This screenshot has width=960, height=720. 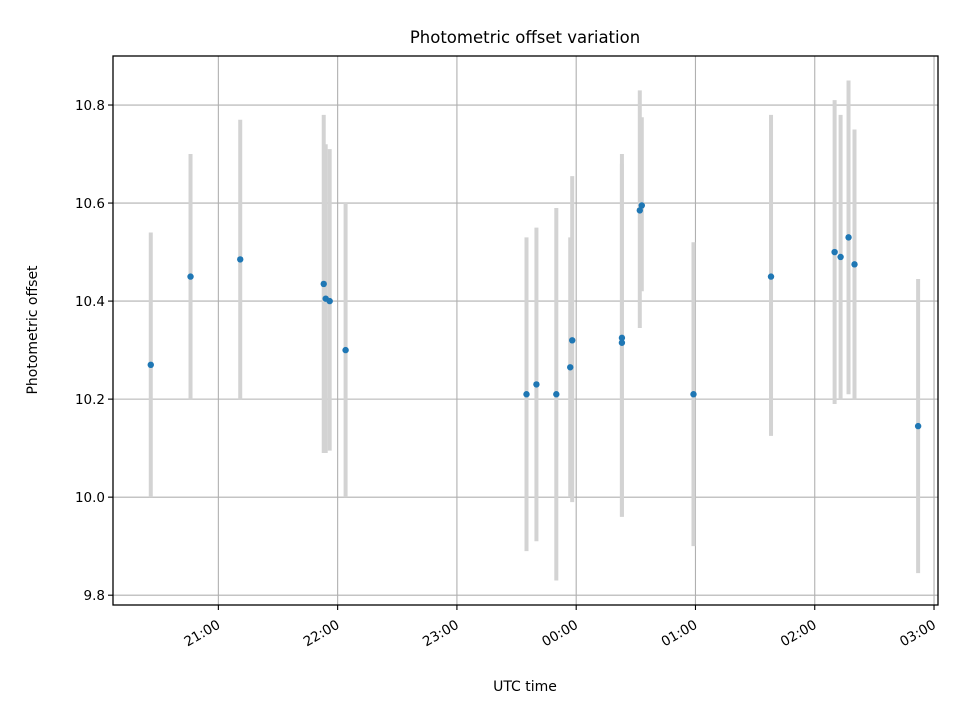 What do you see at coordinates (525, 687) in the screenshot?
I see `x-axis-label: UTC time` at bounding box center [525, 687].